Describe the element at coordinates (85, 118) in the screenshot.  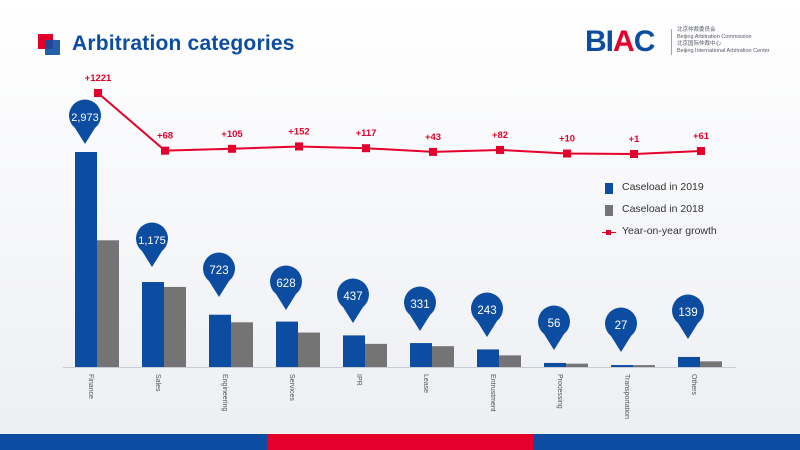
I see `value-label-2019: 2,973` at that location.